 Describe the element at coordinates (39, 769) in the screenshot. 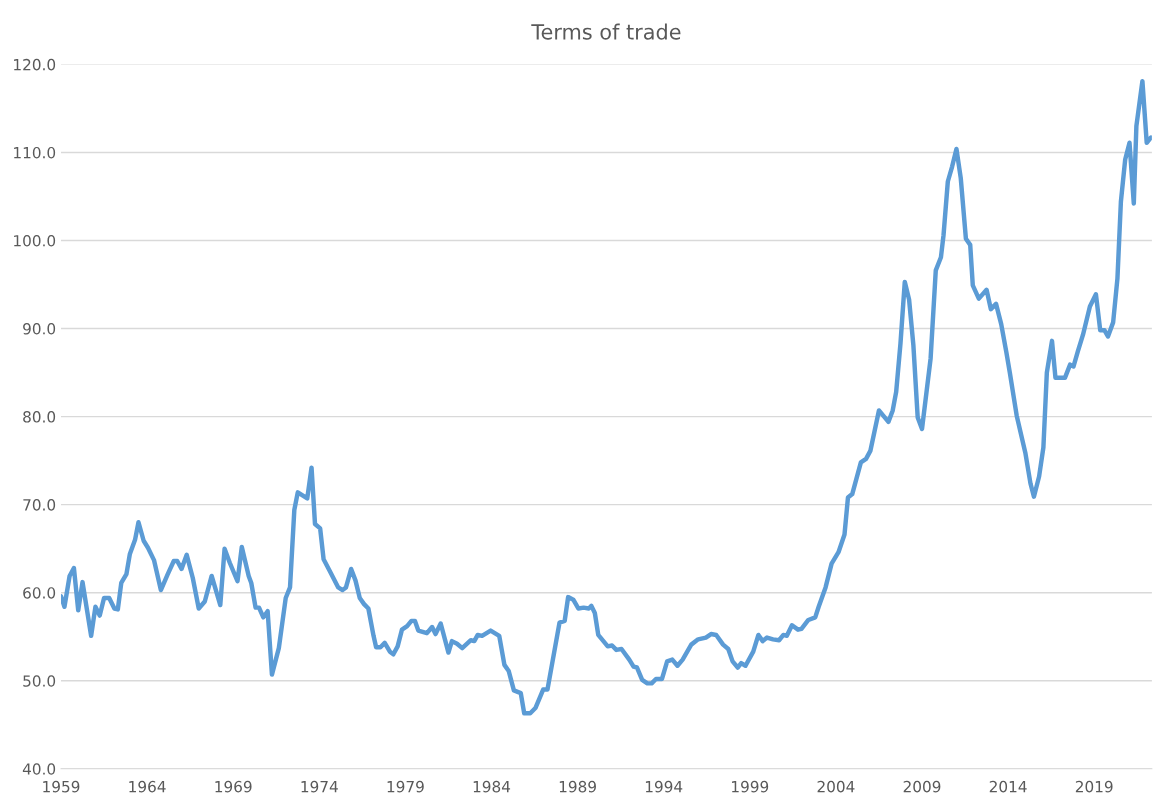

I see `y-tick-label: 40.0` at that location.